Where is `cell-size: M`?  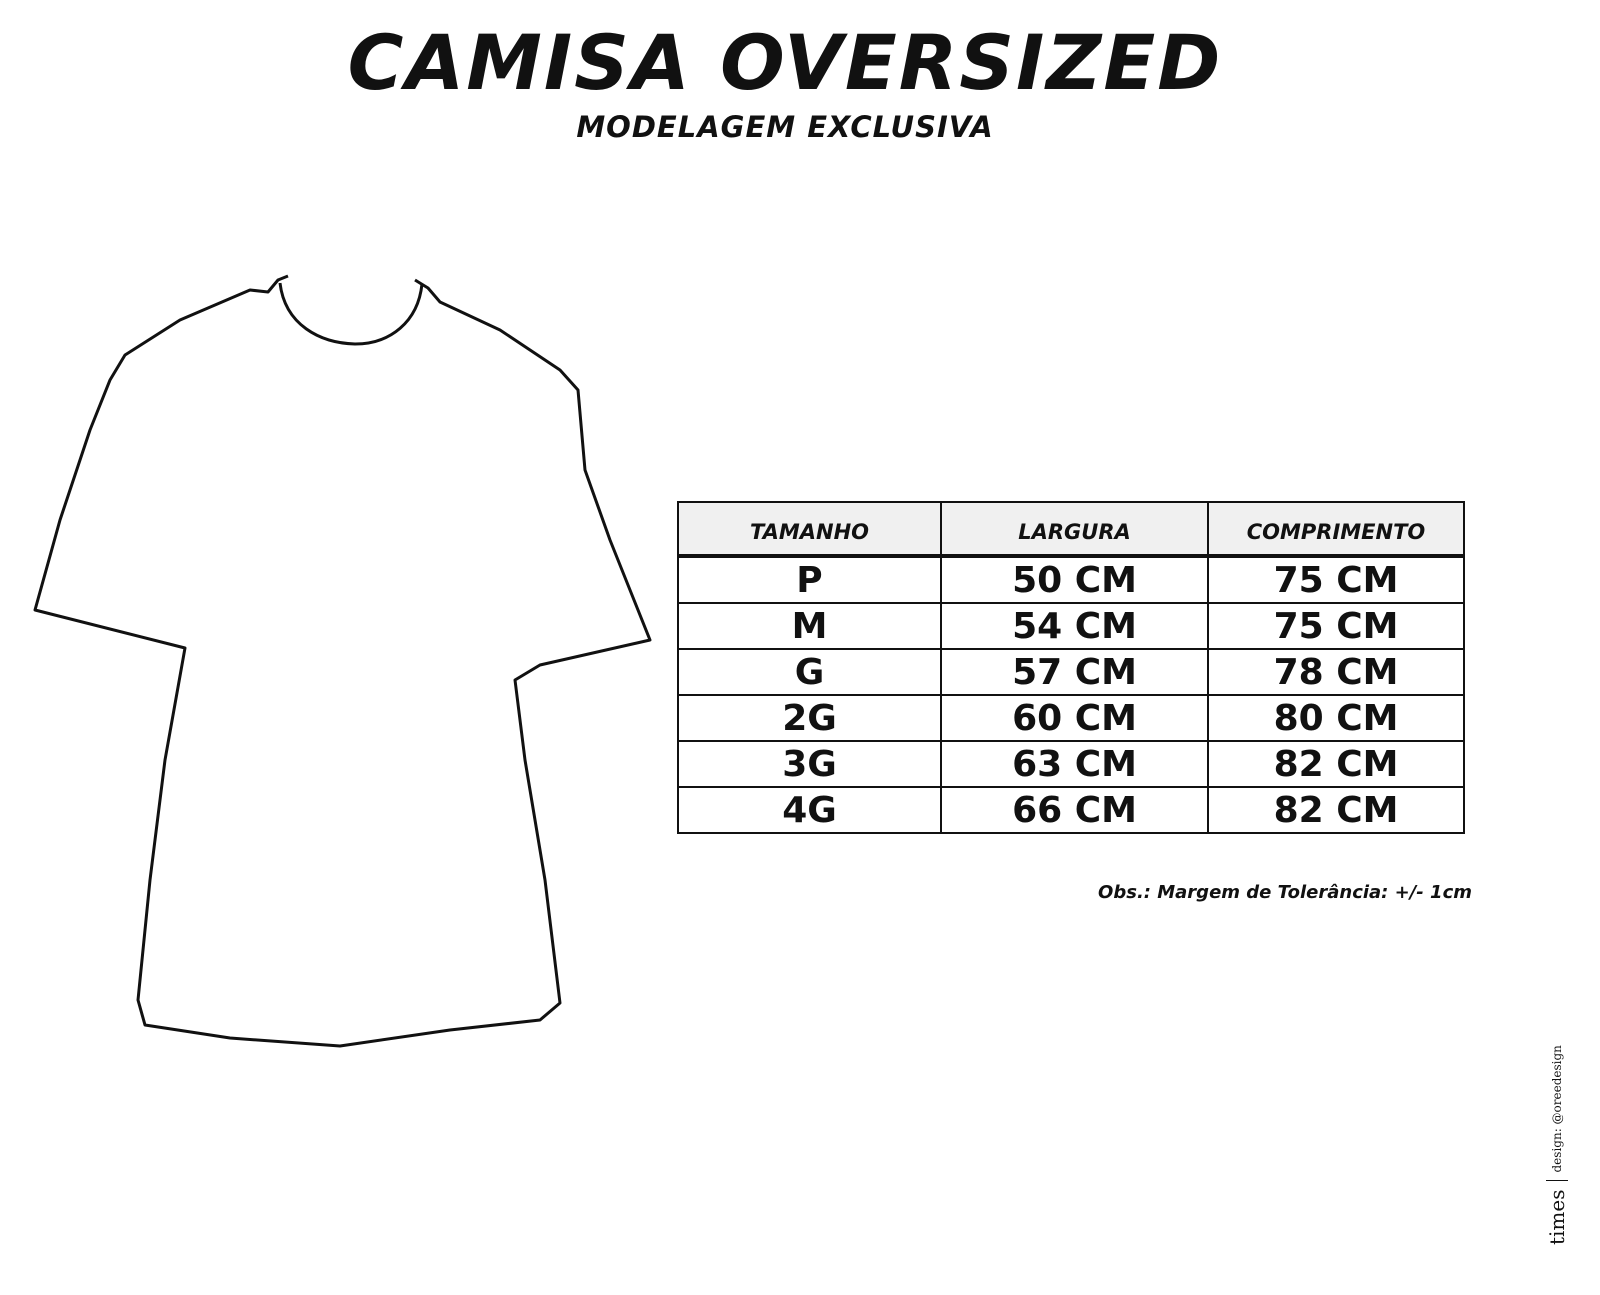
cell-size: M is located at coordinates (809, 626).